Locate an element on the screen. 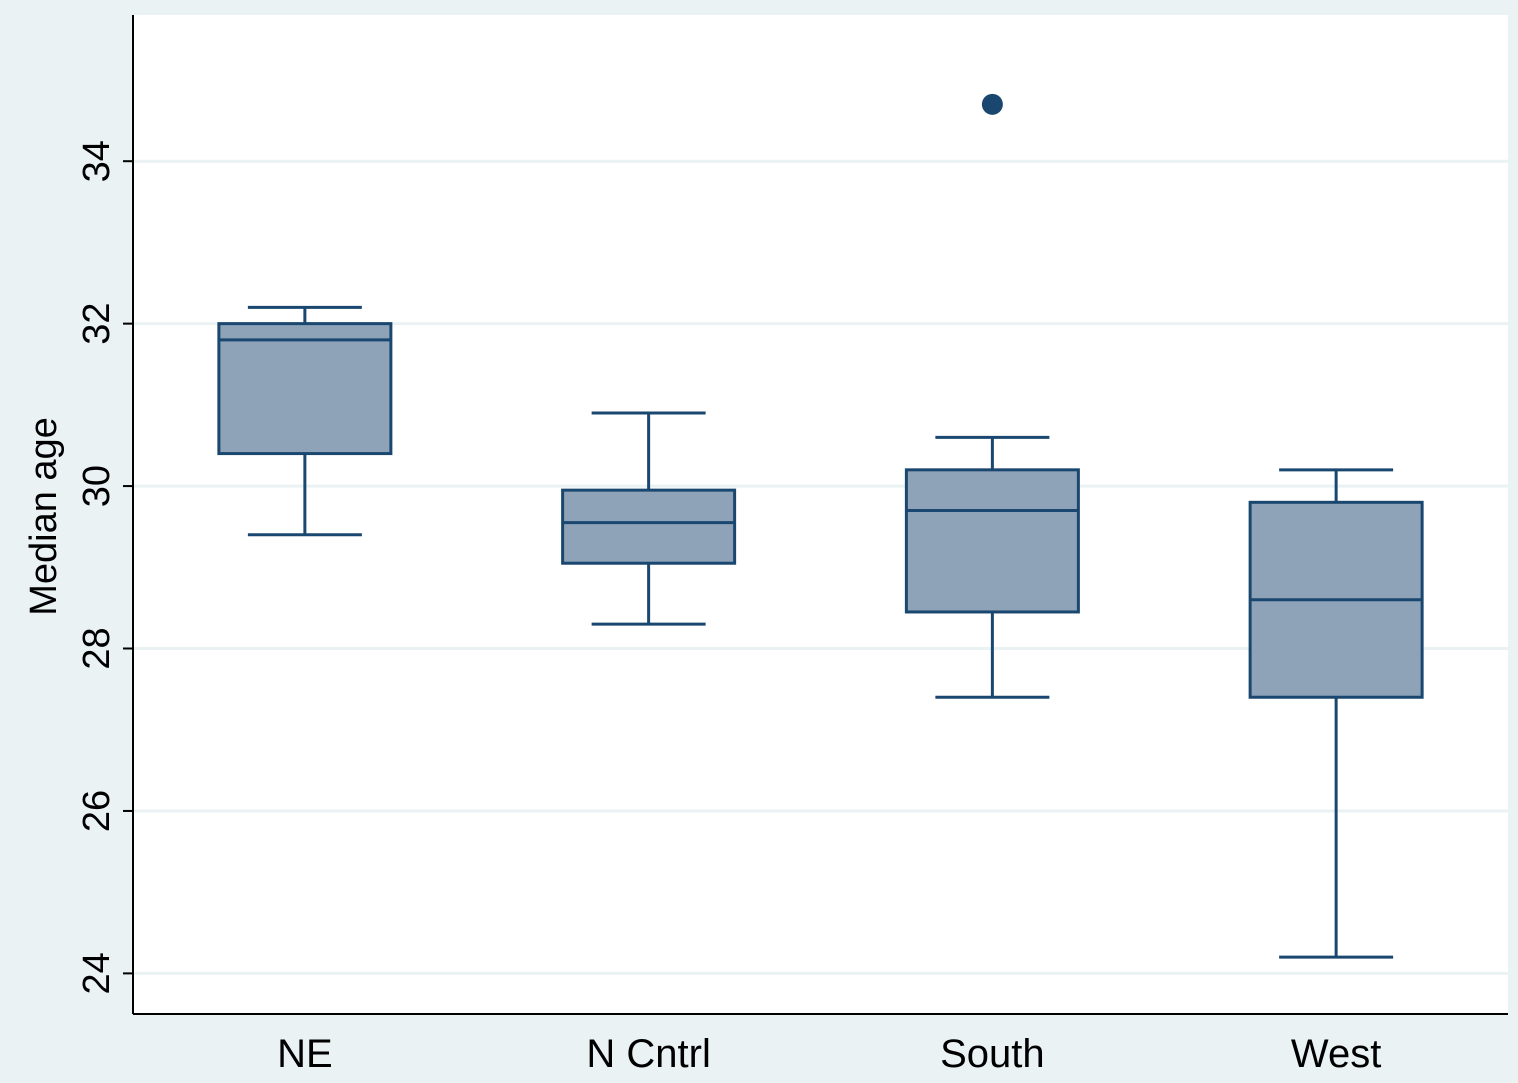 The width and height of the screenshot is (1518, 1083). y-axis-title: Median age is located at coordinates (44, 516).